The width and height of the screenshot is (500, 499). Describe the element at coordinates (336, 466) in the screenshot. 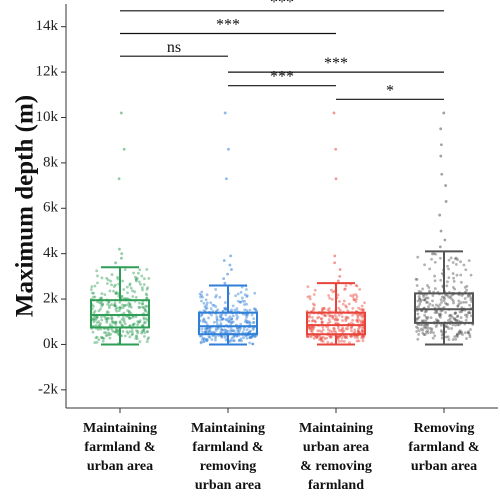

I see `x-tick-label-line: & removing` at that location.